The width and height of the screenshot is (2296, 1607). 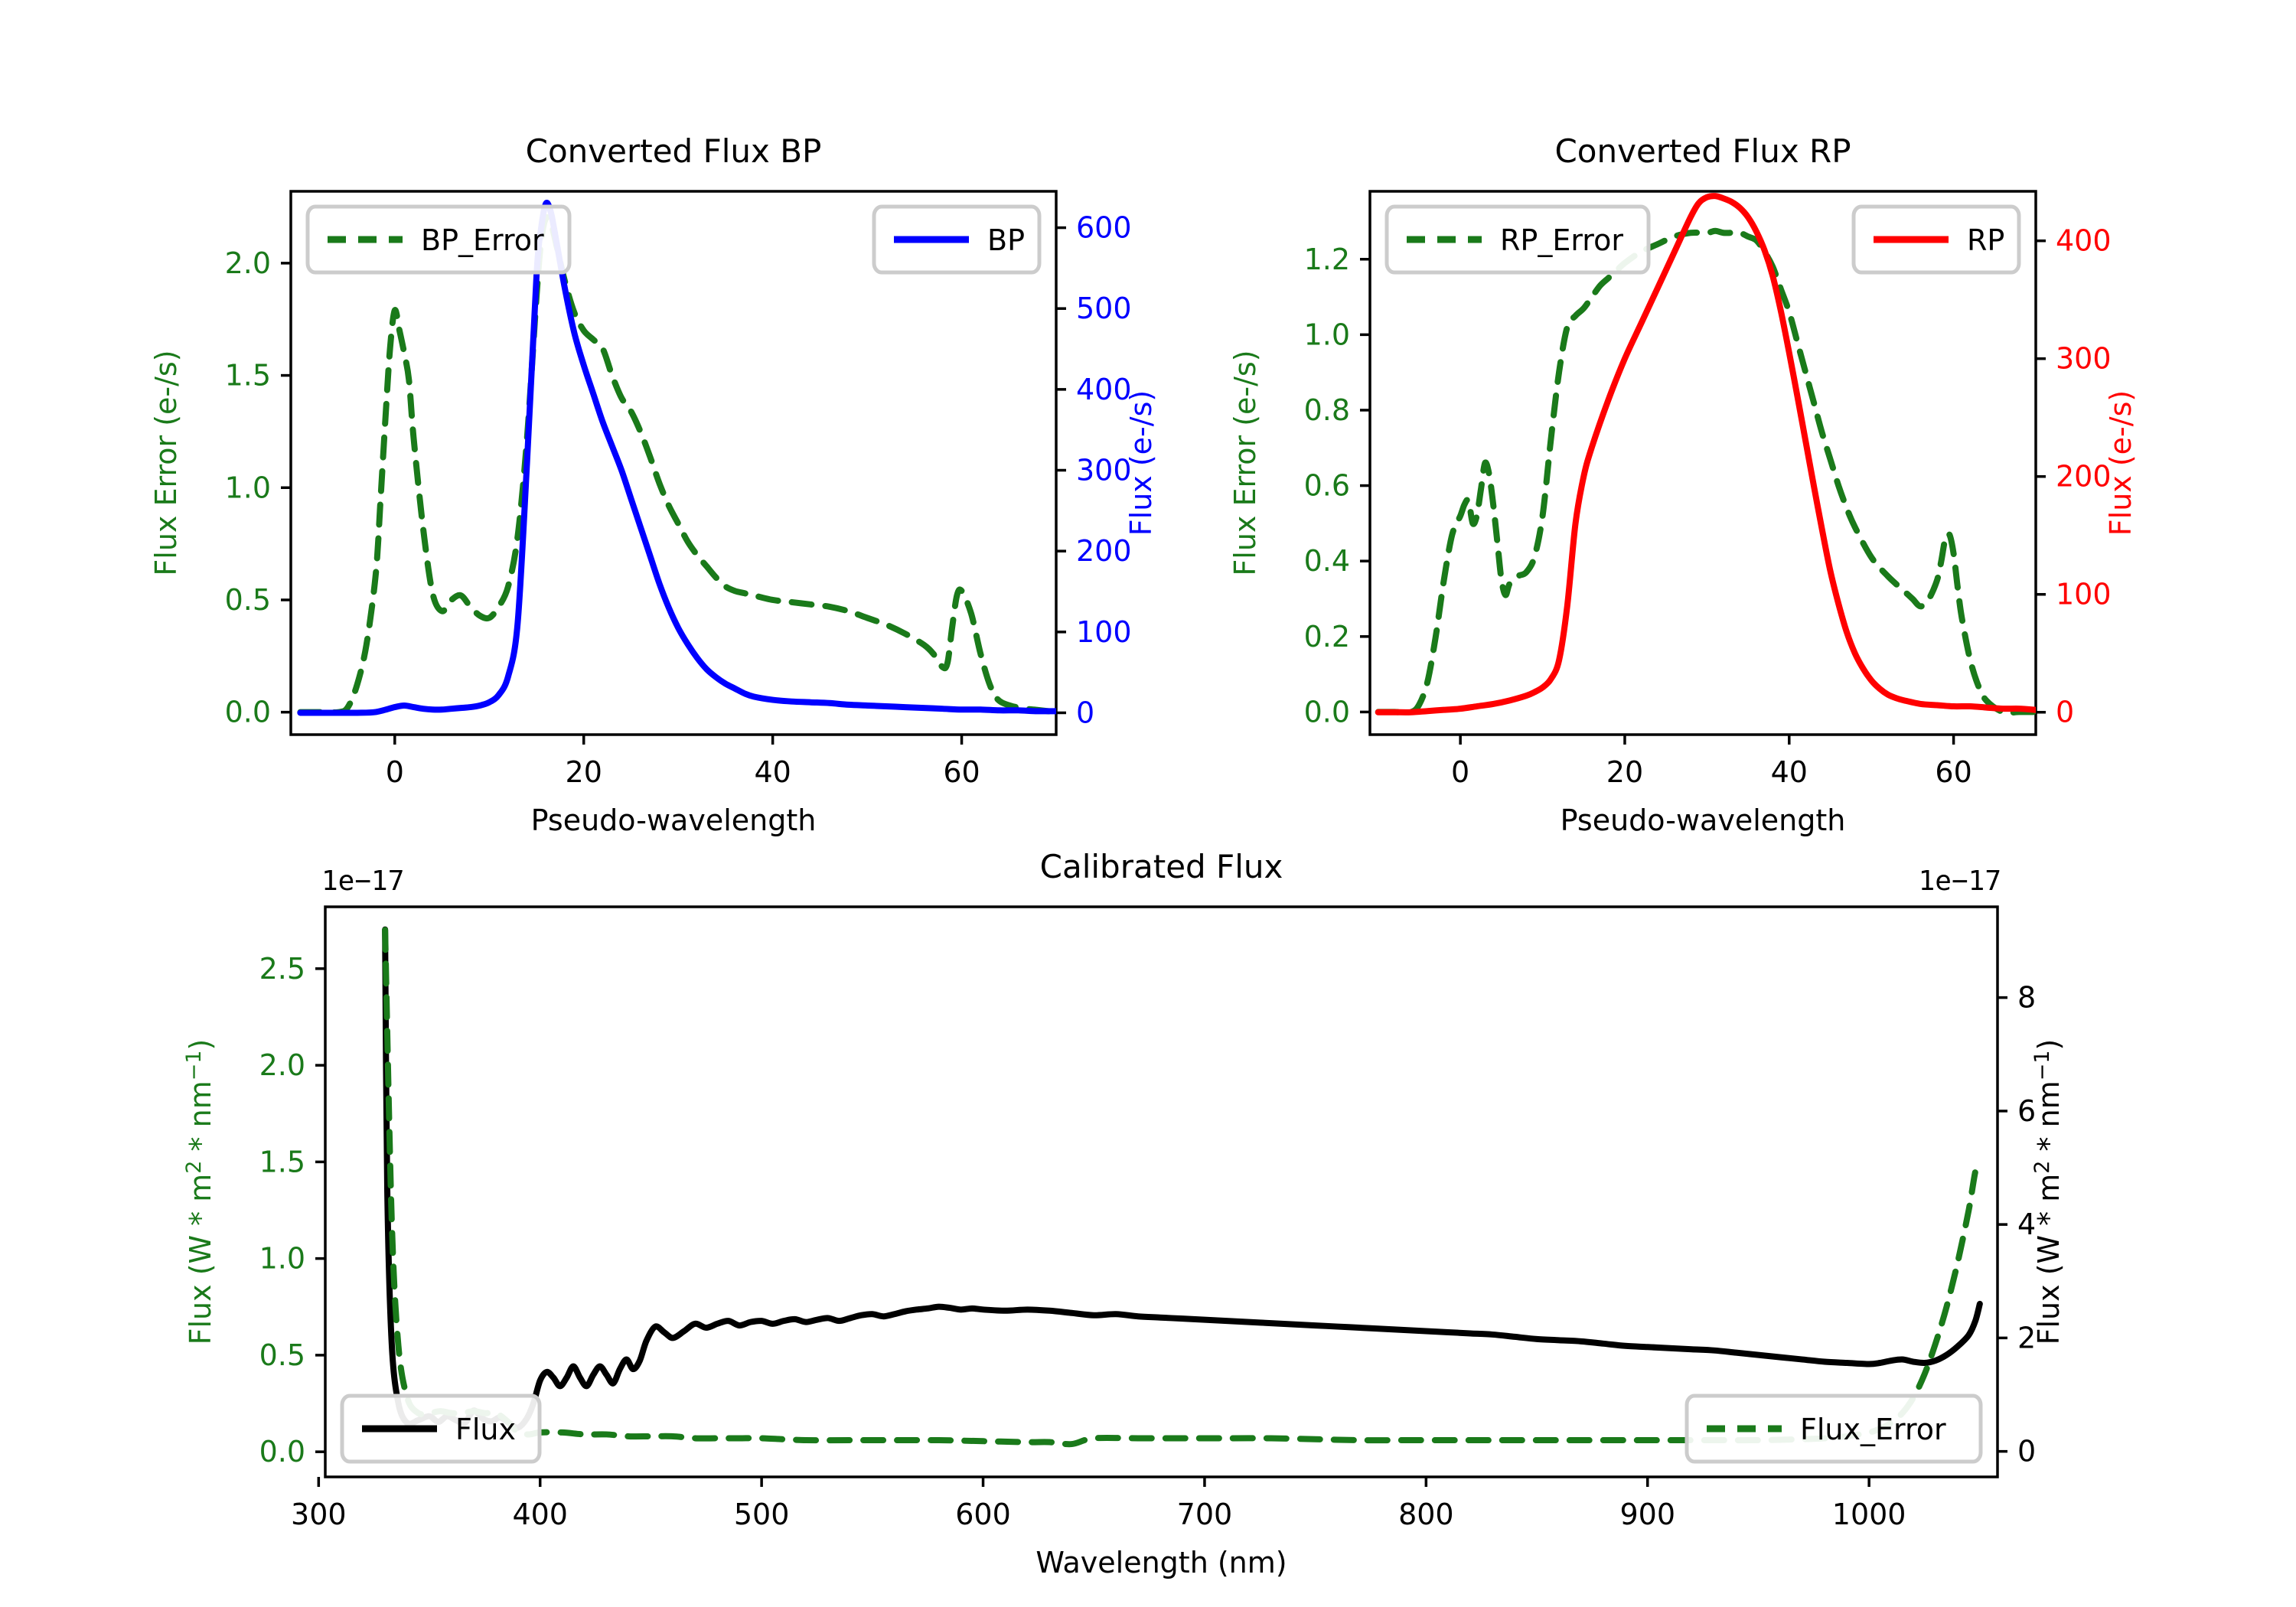 What do you see at coordinates (2026, 1337) in the screenshot?
I see `right-y-tick-label-calibrated: 2` at bounding box center [2026, 1337].